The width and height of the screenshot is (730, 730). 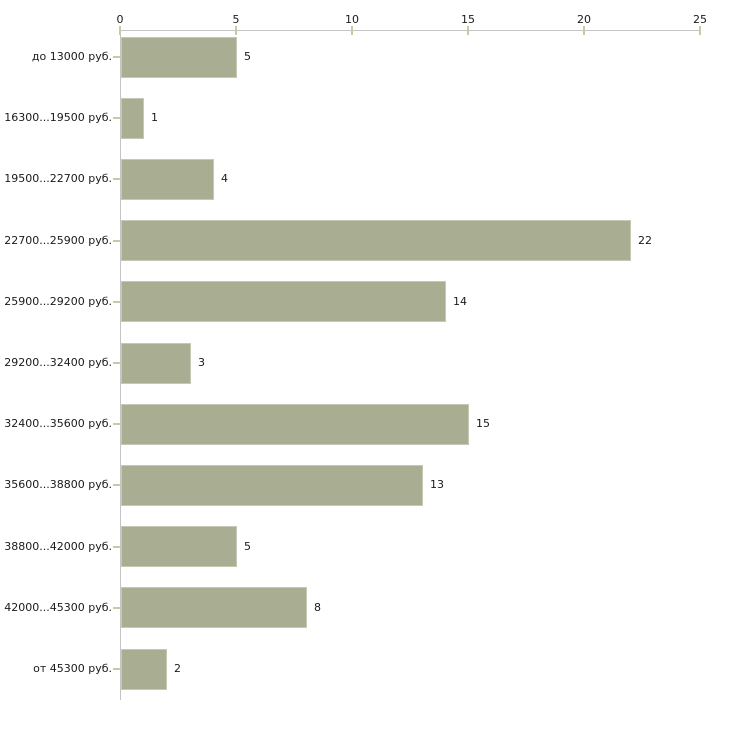 What do you see at coordinates (71, 56) in the screenshot?
I see `category-label: до 13000 руб.` at bounding box center [71, 56].